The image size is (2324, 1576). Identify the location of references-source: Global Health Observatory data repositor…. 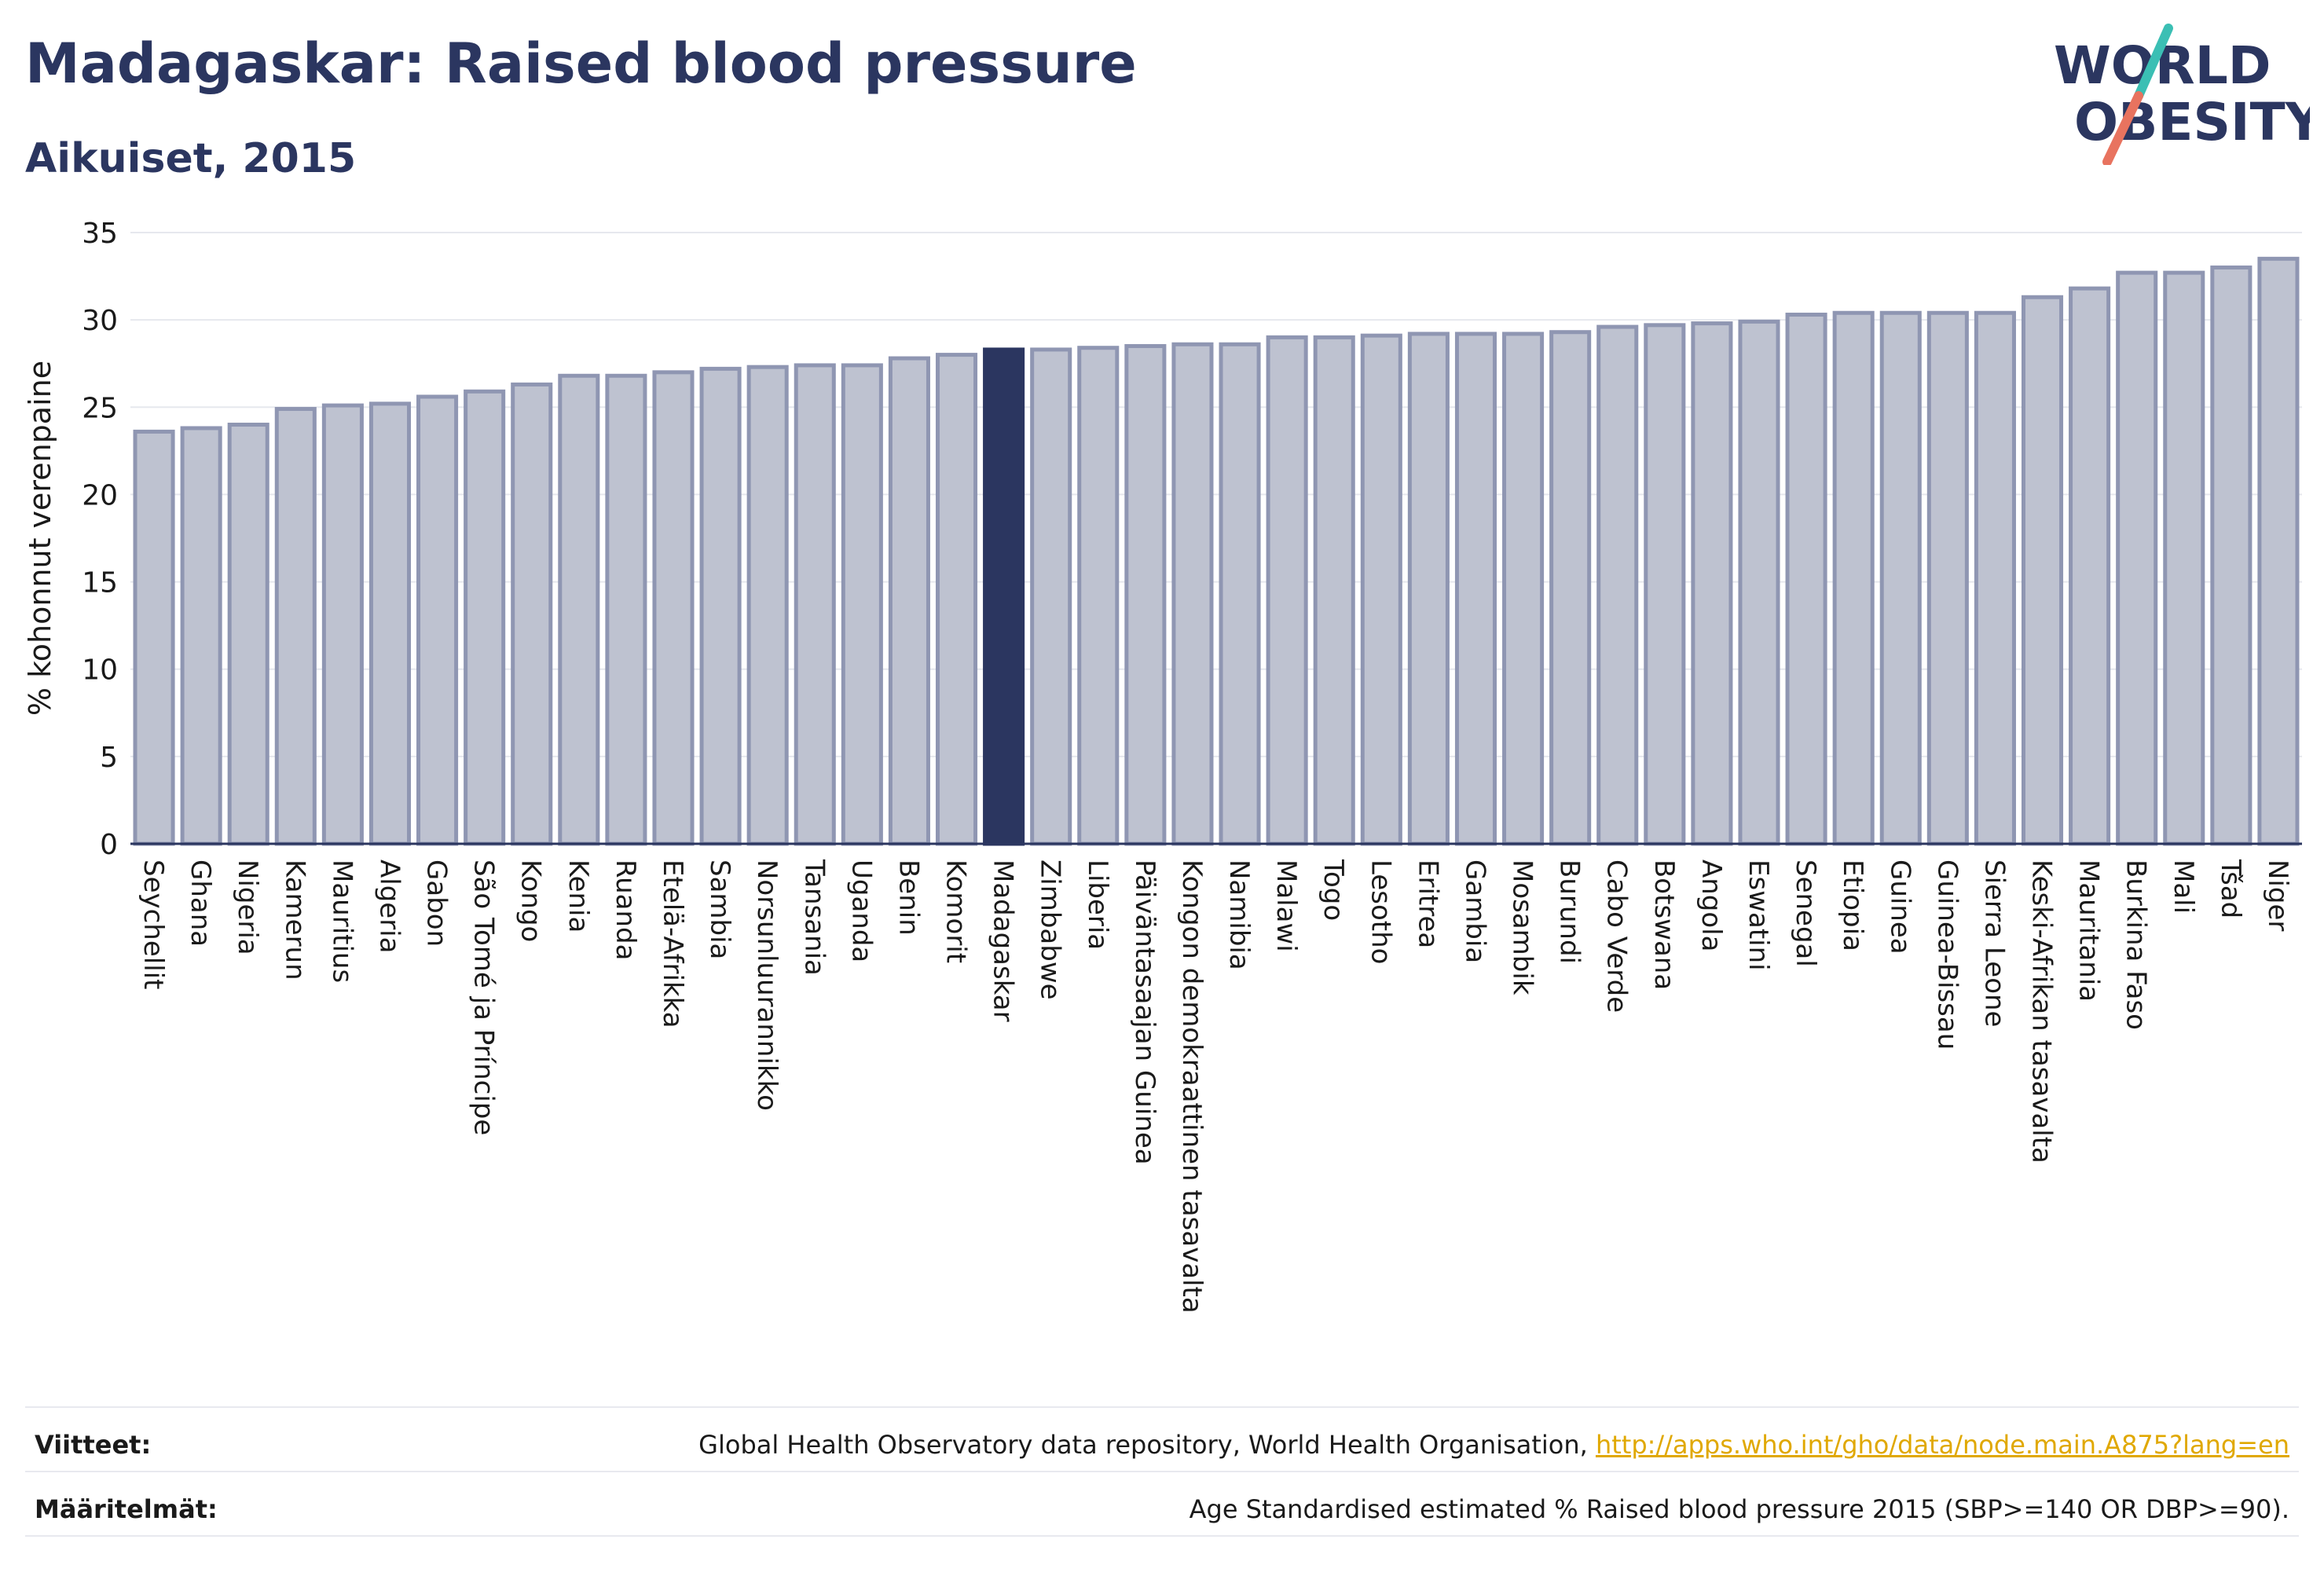
(1147, 1445).